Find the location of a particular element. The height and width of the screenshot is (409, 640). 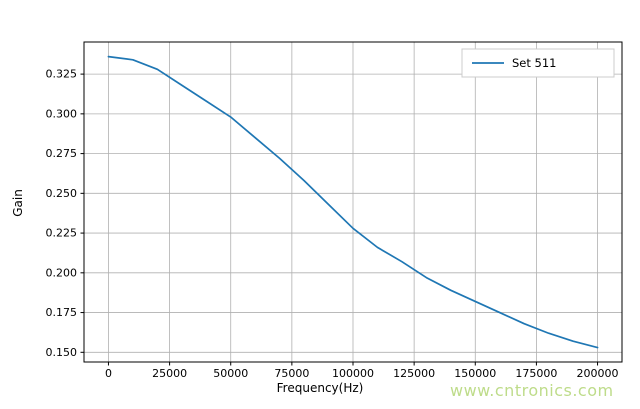

x-tick-label: 200000 is located at coordinates (598, 373).